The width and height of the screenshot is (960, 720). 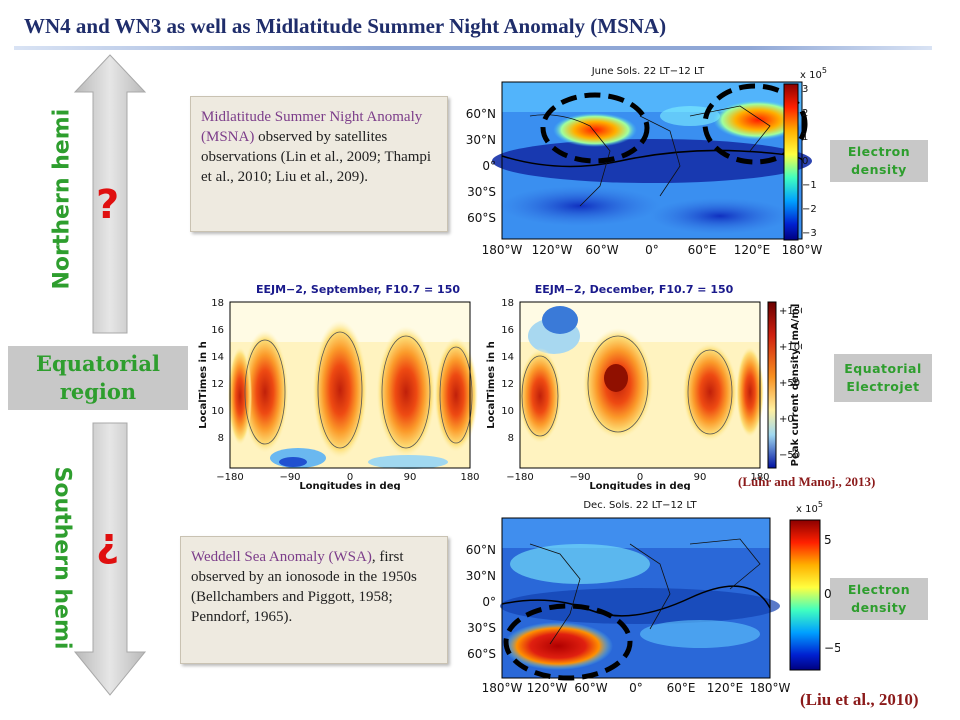 I want to click on north-arrow, so click(x=110, y=194).